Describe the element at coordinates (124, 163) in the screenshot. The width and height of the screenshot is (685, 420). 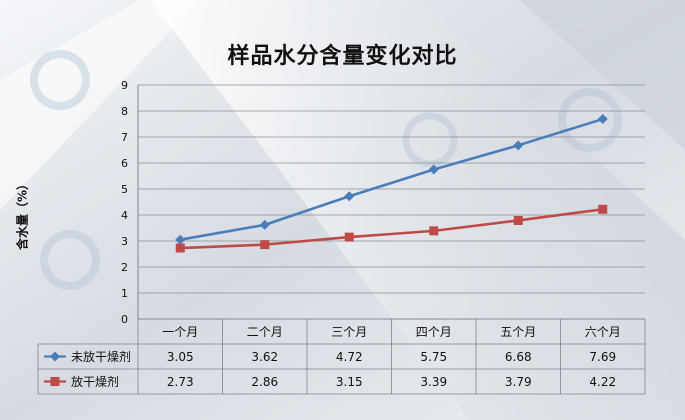
I see `y-tick-label: 6` at that location.